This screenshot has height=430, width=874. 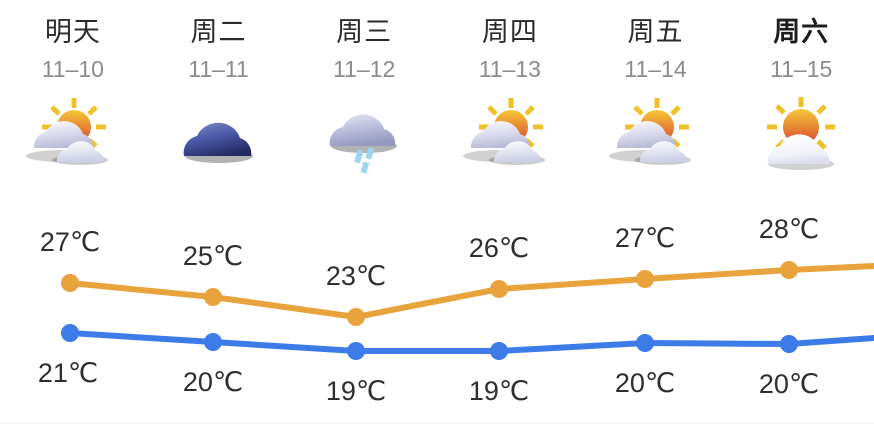 What do you see at coordinates (789, 229) in the screenshot?
I see `high-temperature-label: 28℃` at bounding box center [789, 229].